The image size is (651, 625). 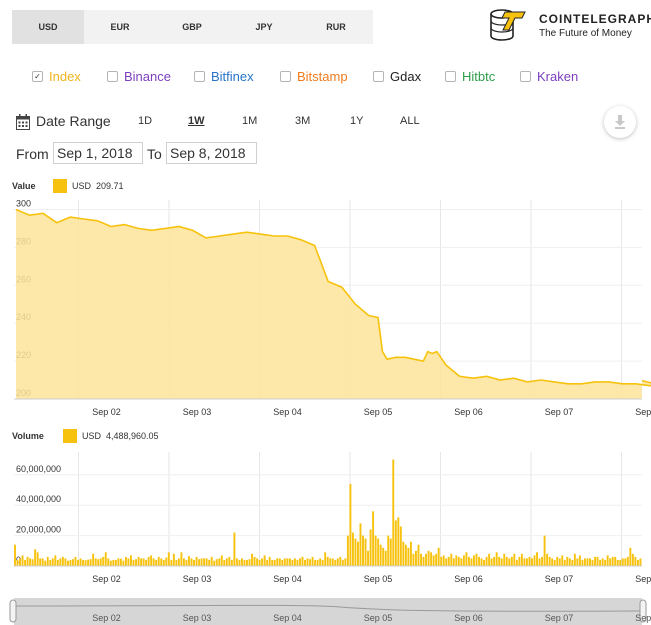 What do you see at coordinates (211, 153) in the screenshot?
I see `to-date-input` at bounding box center [211, 153].